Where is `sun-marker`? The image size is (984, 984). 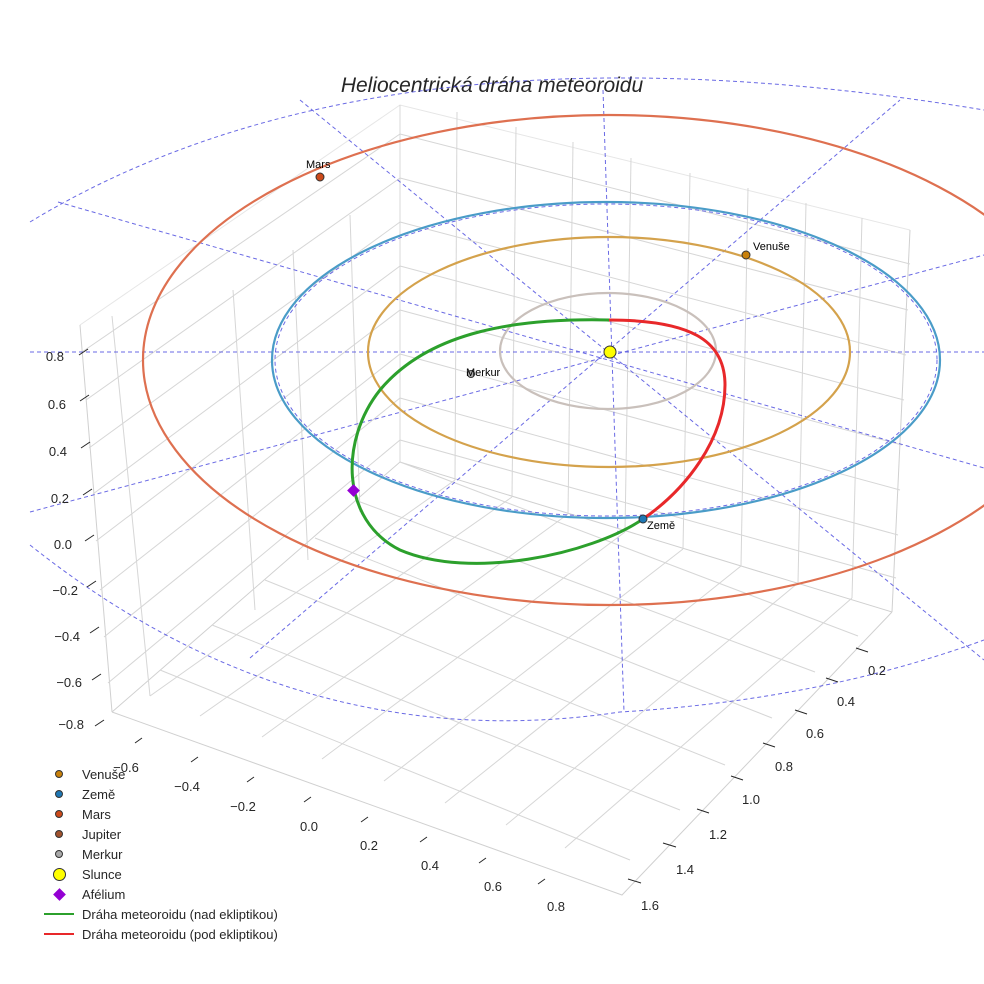 sun-marker is located at coordinates (610, 352).